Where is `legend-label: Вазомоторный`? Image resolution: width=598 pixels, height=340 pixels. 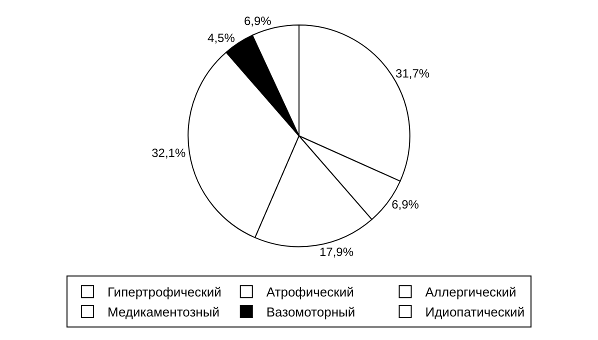 legend-label: Вазомоторный is located at coordinates (311, 312).